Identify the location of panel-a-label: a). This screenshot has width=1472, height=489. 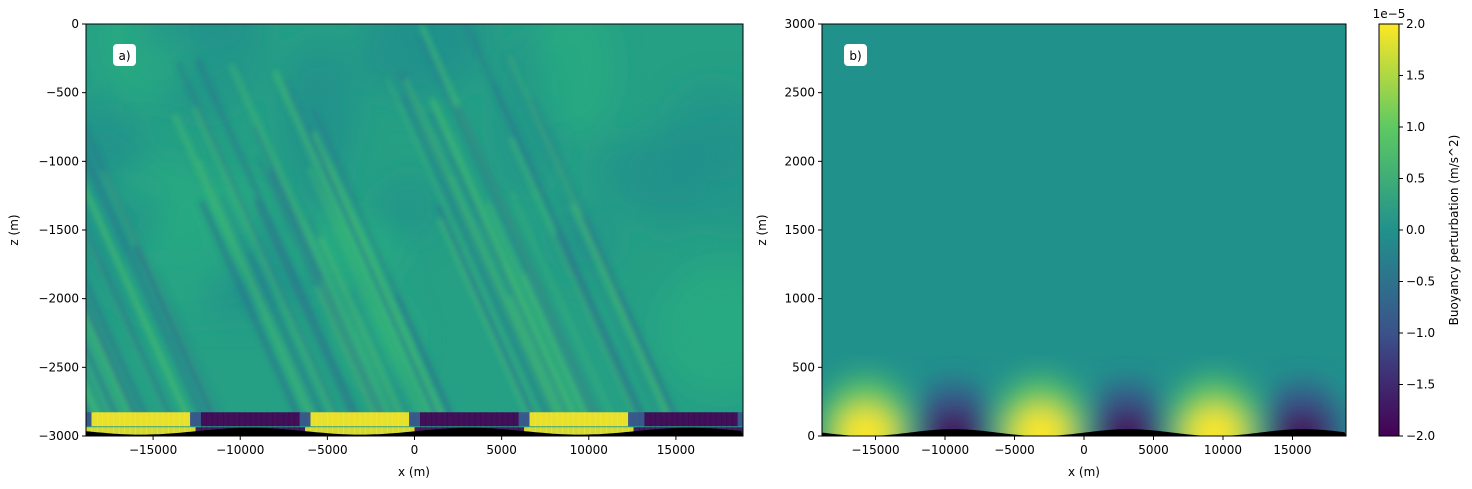
(124, 56).